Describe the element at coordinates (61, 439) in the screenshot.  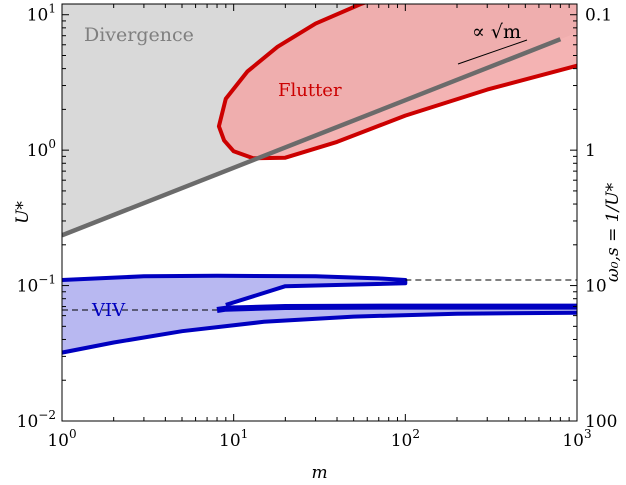
I see `x-tick-label-0: 10⁰` at that location.